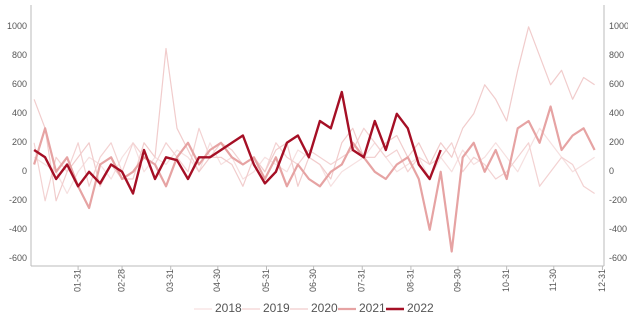 Image resolution: width=628 pixels, height=321 pixels. I want to click on y-tick-label: 800, so click(19, 55).